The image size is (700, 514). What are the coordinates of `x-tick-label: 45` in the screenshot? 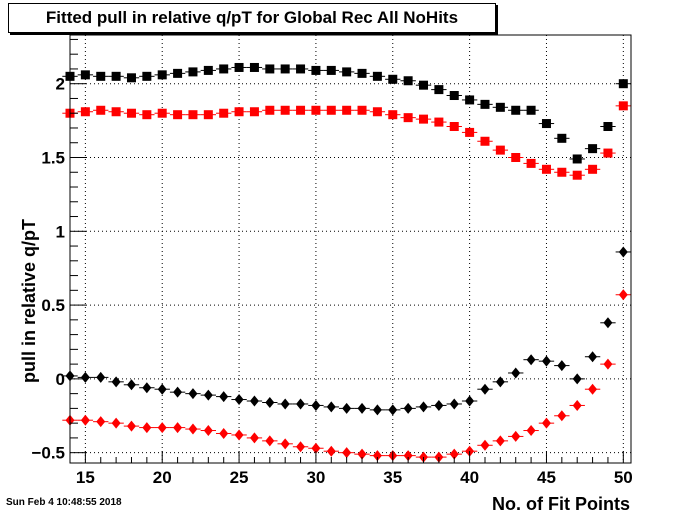 It's located at (546, 477).